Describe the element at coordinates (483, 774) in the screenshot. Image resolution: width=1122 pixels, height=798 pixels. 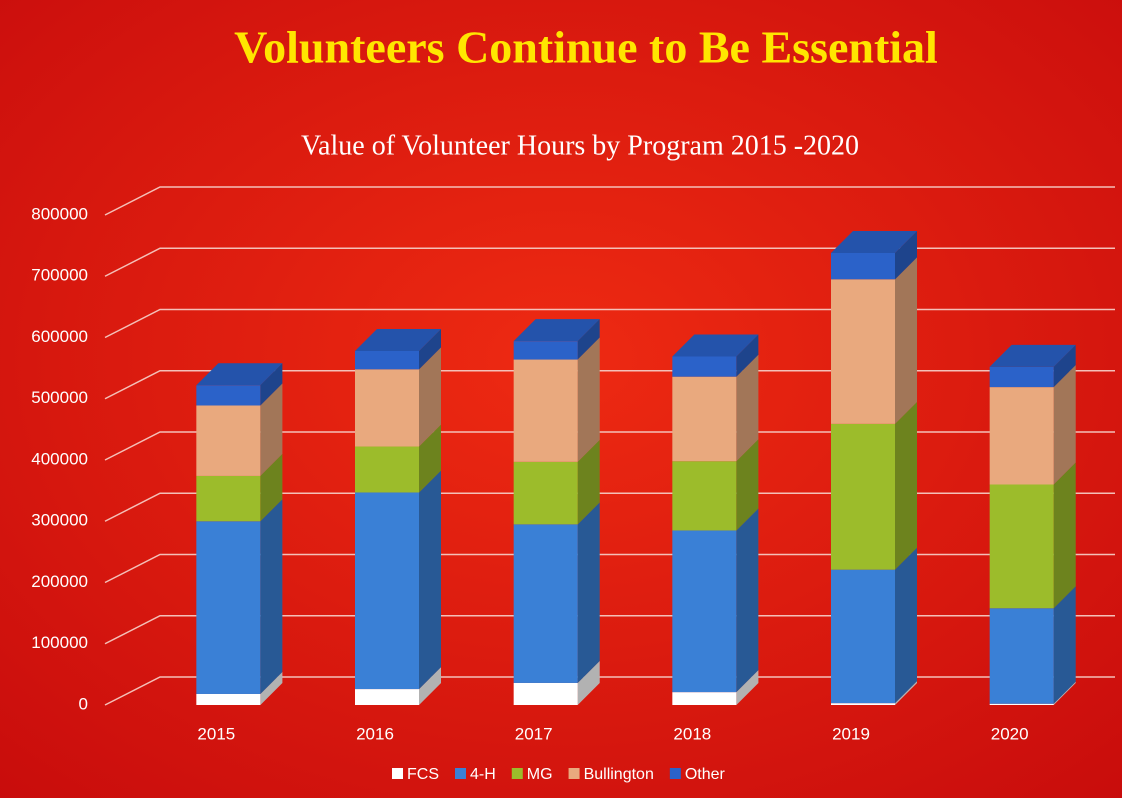
I see `legend-label: 4-H` at that location.